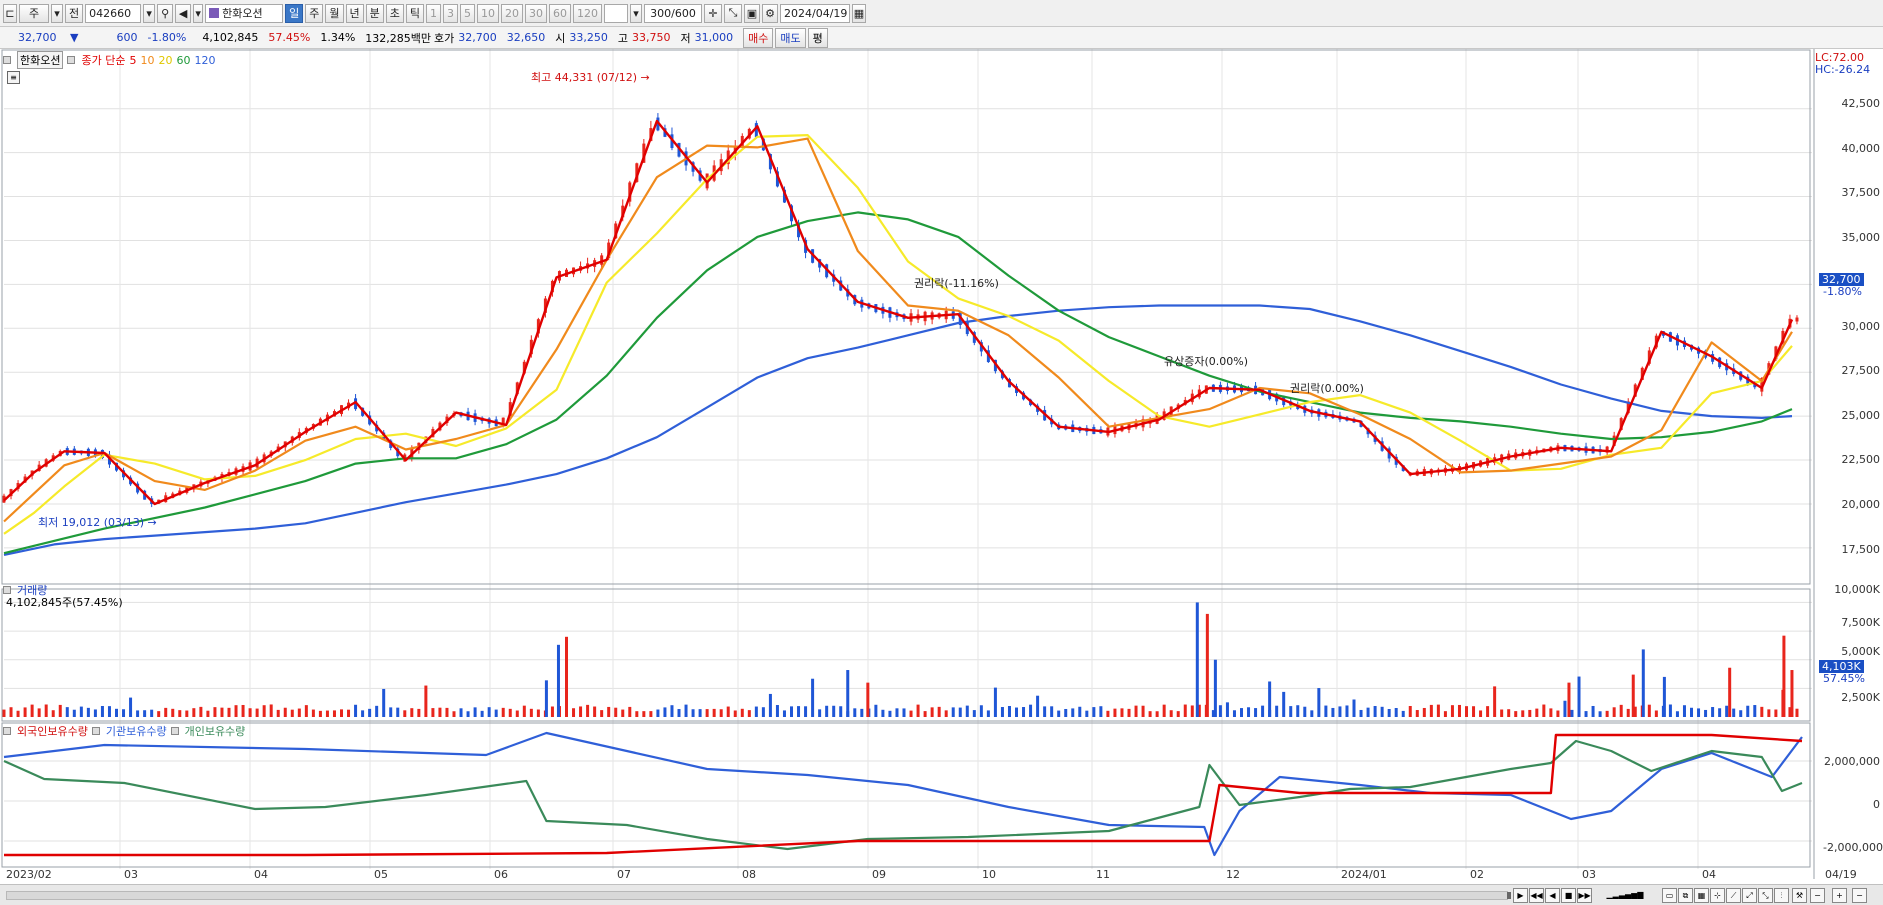 The width and height of the screenshot is (1883, 905). Describe the element at coordinates (95, 731) in the screenshot. I see `institution-handle-icon` at that location.